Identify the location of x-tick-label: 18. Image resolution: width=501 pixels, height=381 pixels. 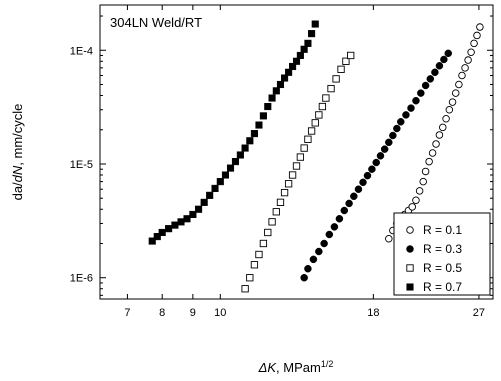
(373, 313).